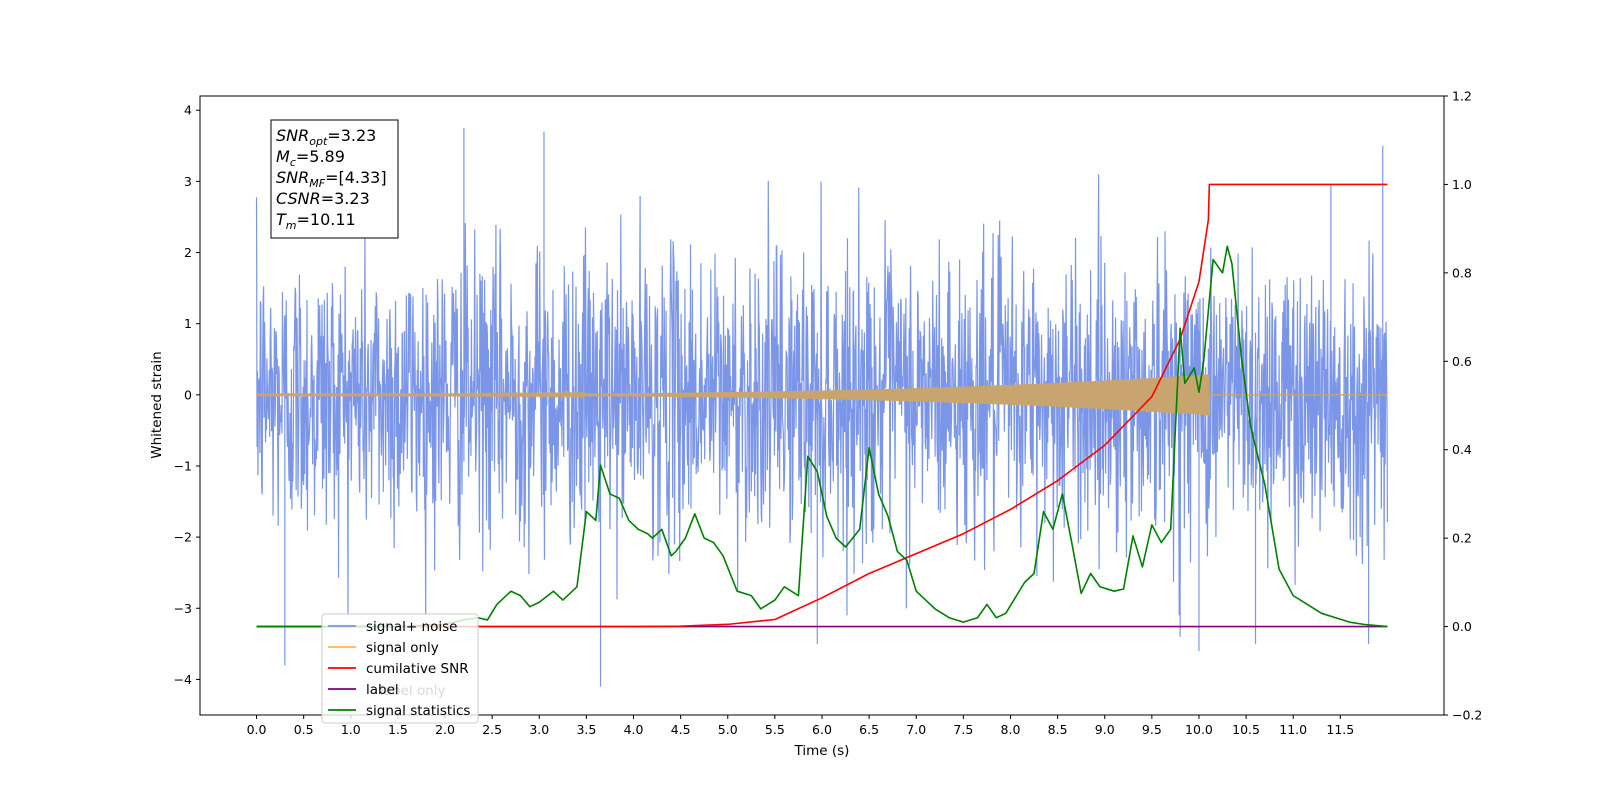  What do you see at coordinates (1462, 626) in the screenshot?
I see `y-right-tick-label: 0.0` at bounding box center [1462, 626].